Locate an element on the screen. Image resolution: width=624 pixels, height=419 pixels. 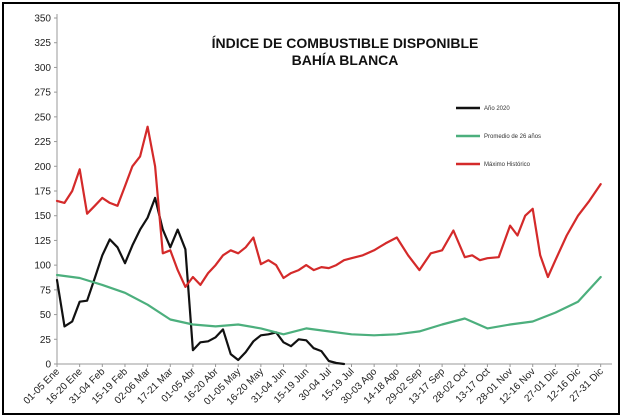
y-tick-label: 225 is located at coordinates (42, 142).